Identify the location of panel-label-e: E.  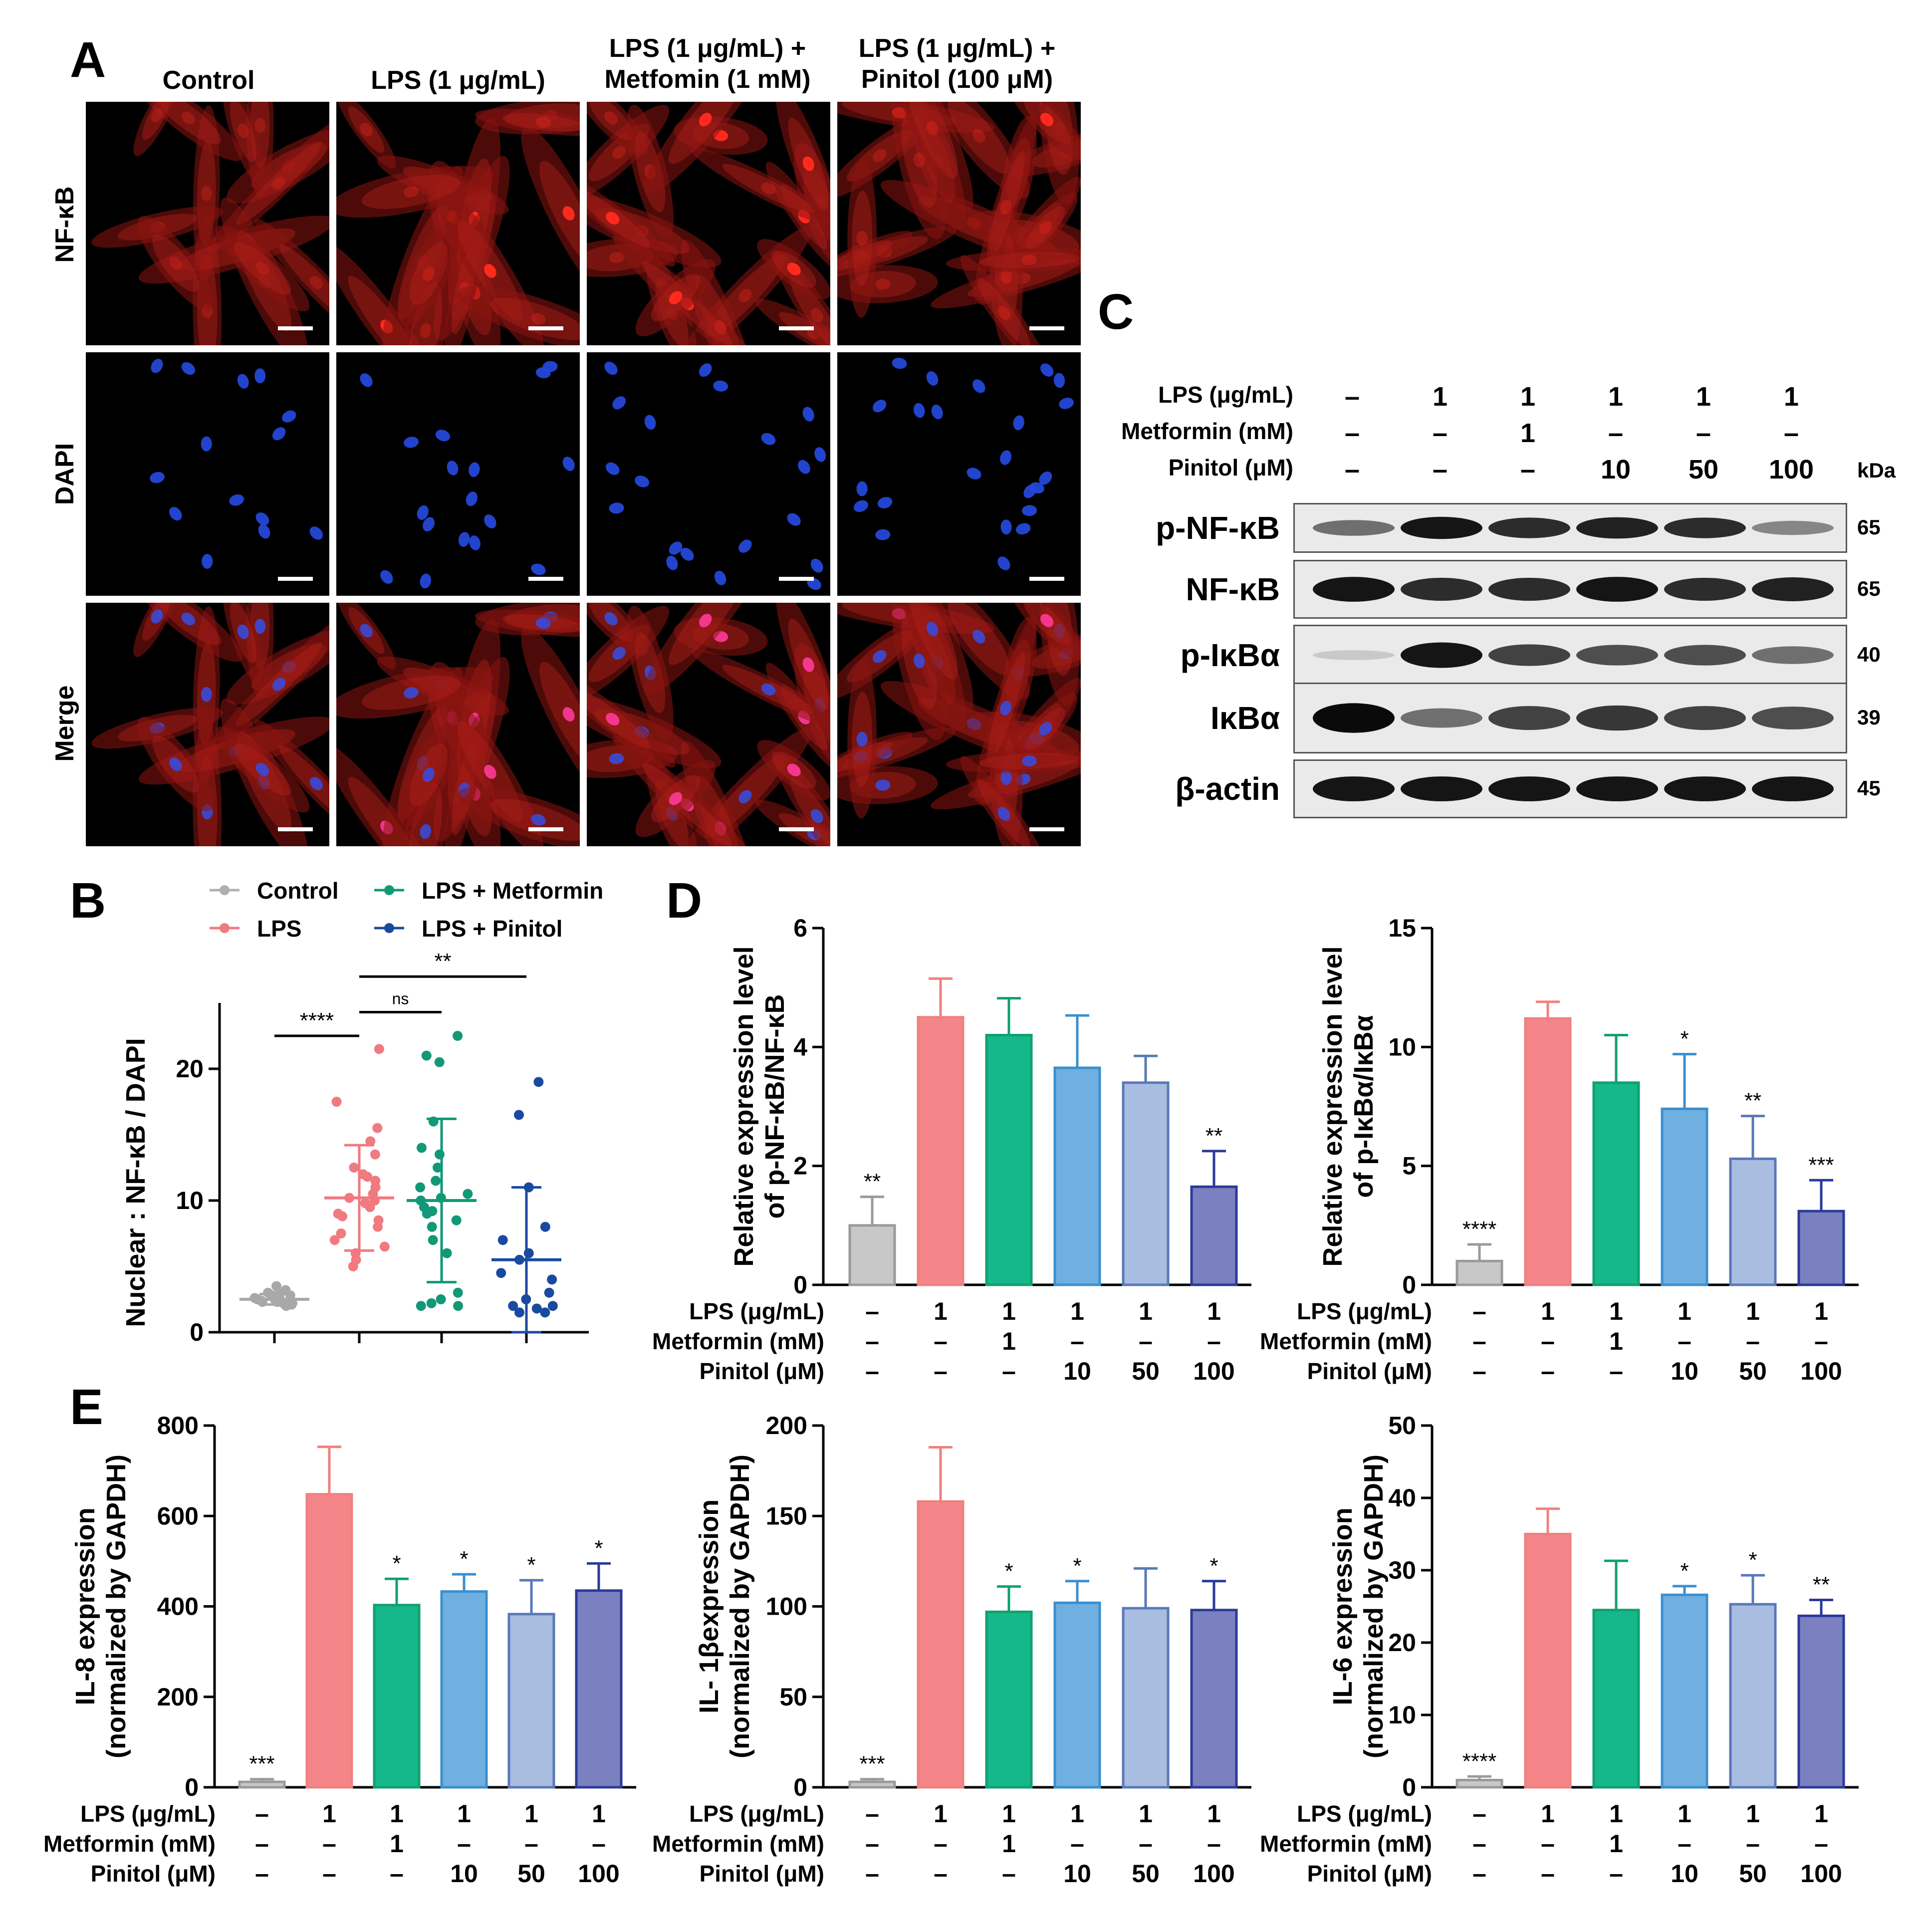
(86, 1407).